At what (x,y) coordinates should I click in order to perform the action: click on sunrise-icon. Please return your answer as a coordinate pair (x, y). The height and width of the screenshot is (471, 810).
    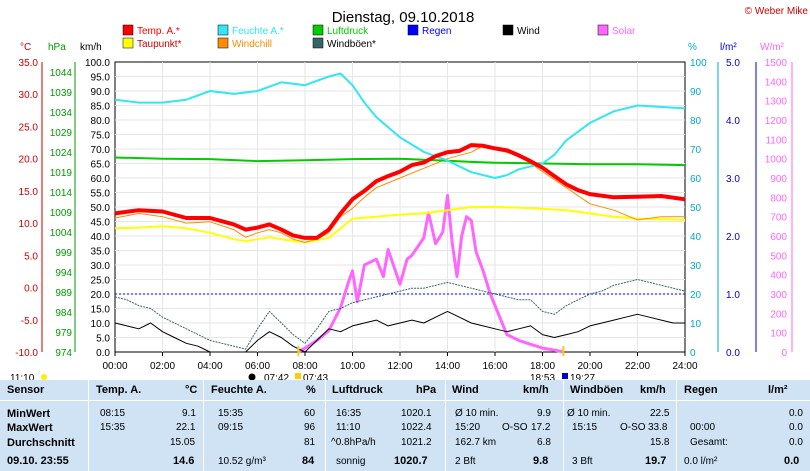
    Looking at the image, I should click on (298, 376).